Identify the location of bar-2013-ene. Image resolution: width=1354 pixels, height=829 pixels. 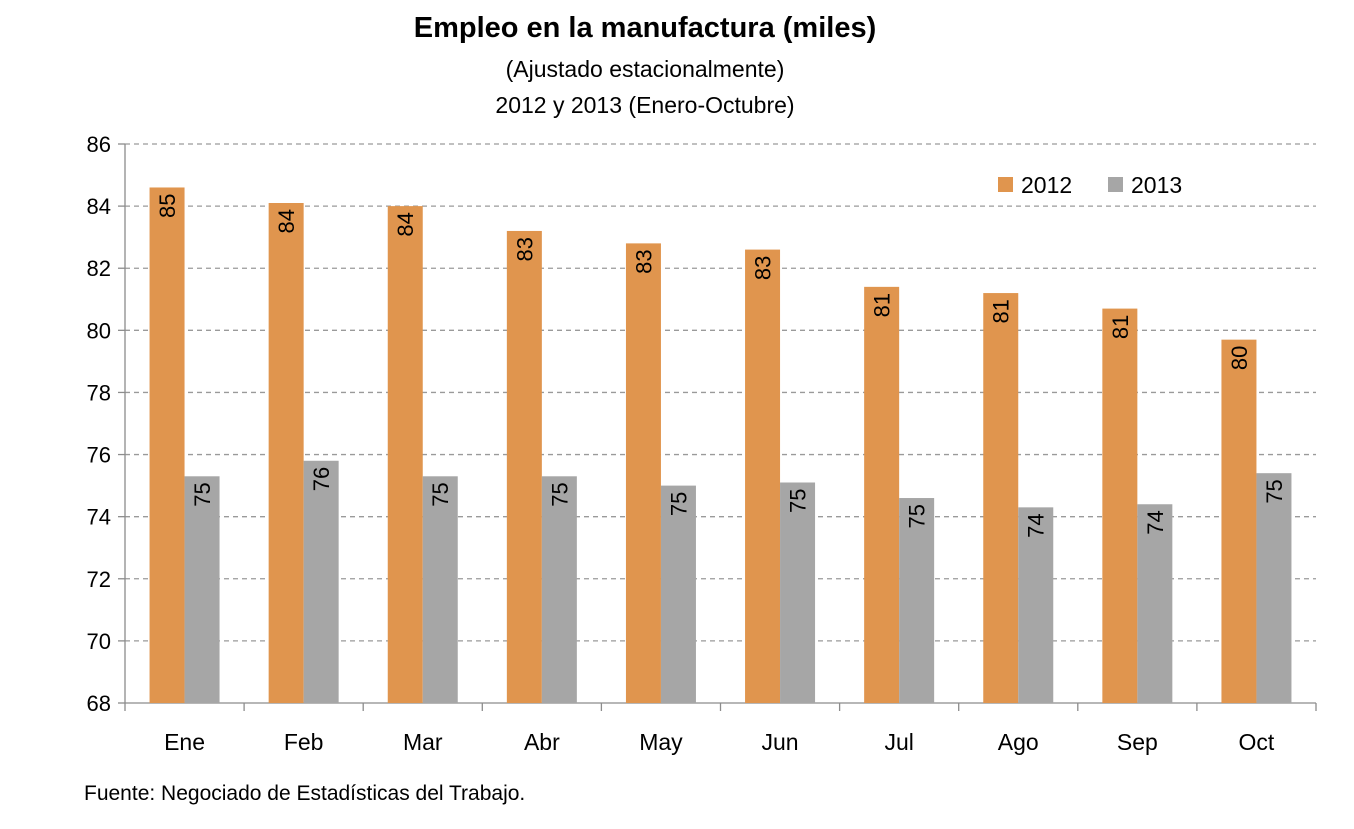
(202, 589).